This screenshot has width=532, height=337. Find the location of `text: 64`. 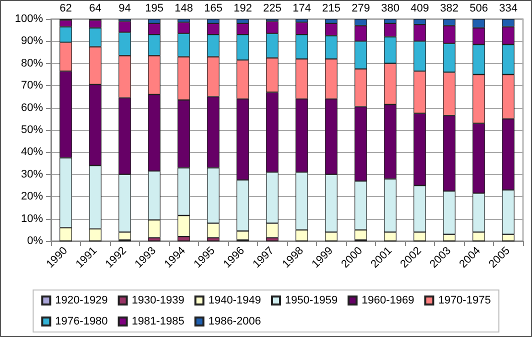

text: 64 is located at coordinates (95, 8).